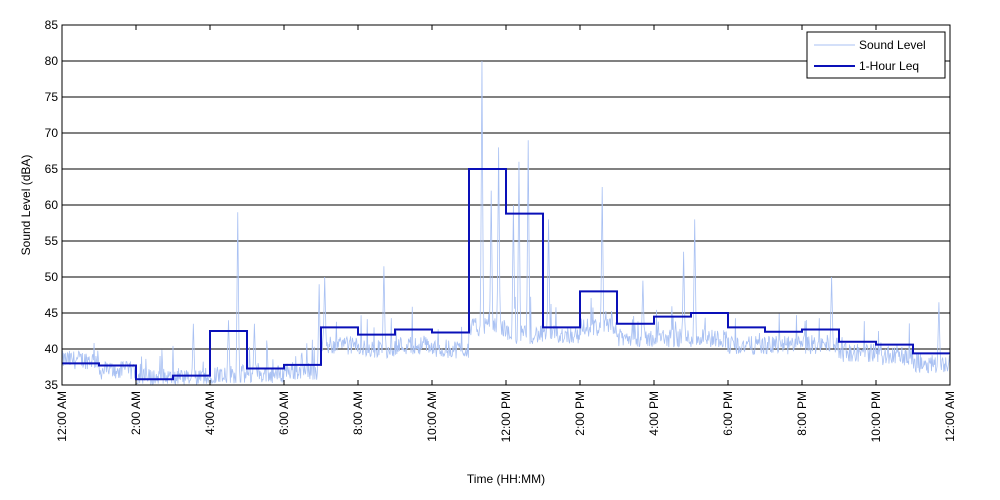  Describe the element at coordinates (432, 416) in the screenshot. I see `x-tick-label: 10:00 AM` at that location.